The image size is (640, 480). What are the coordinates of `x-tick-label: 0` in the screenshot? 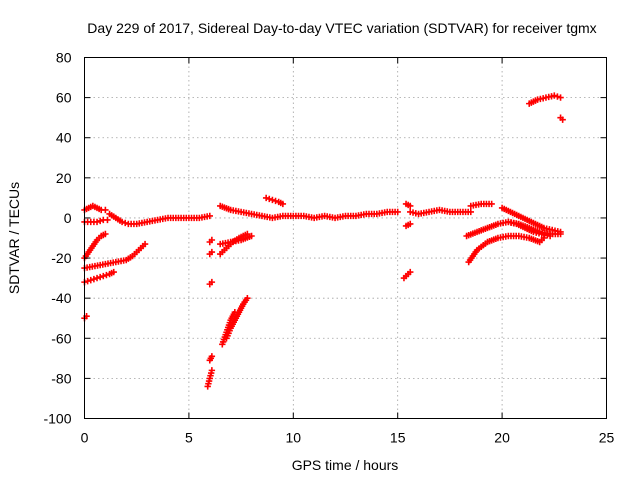 It's located at (85, 438).